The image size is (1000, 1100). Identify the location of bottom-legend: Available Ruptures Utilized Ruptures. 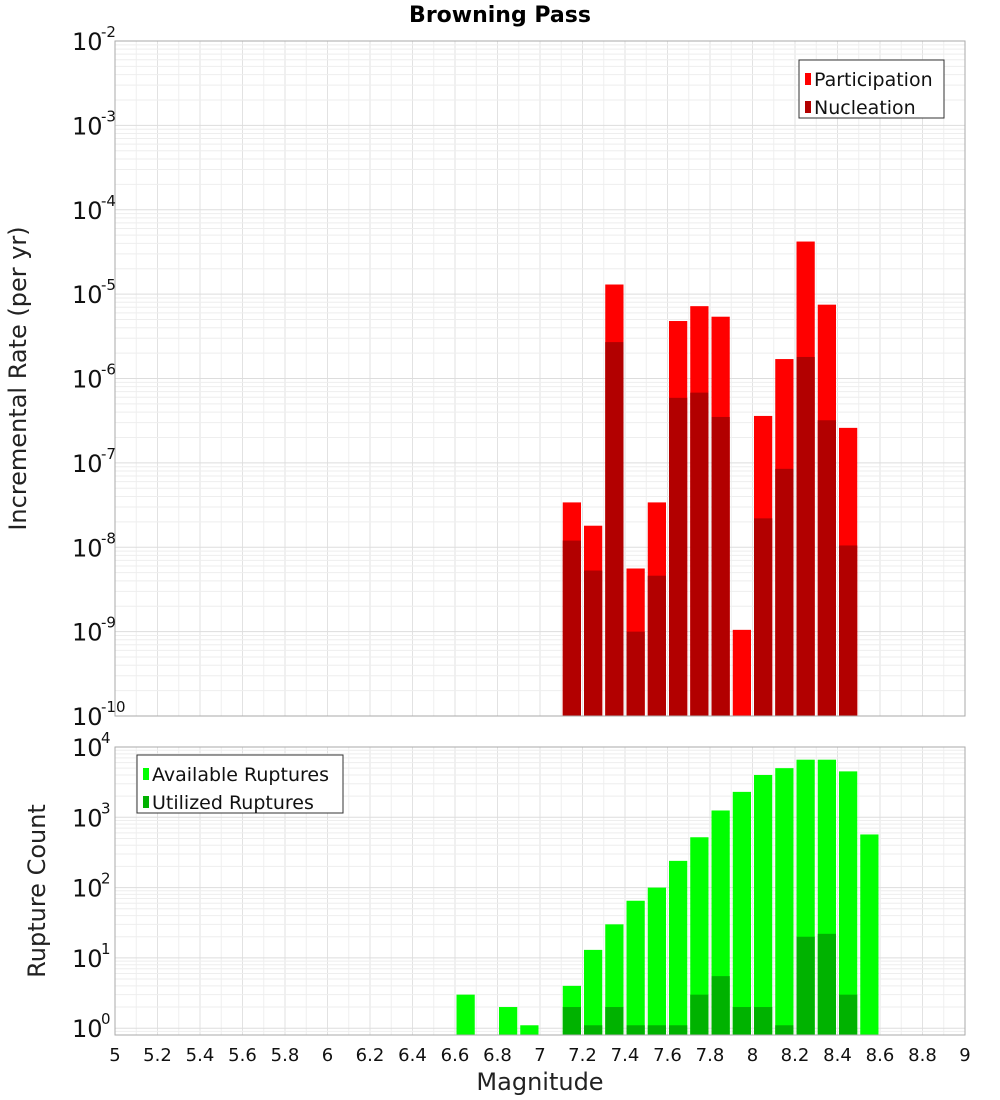
(240, 784).